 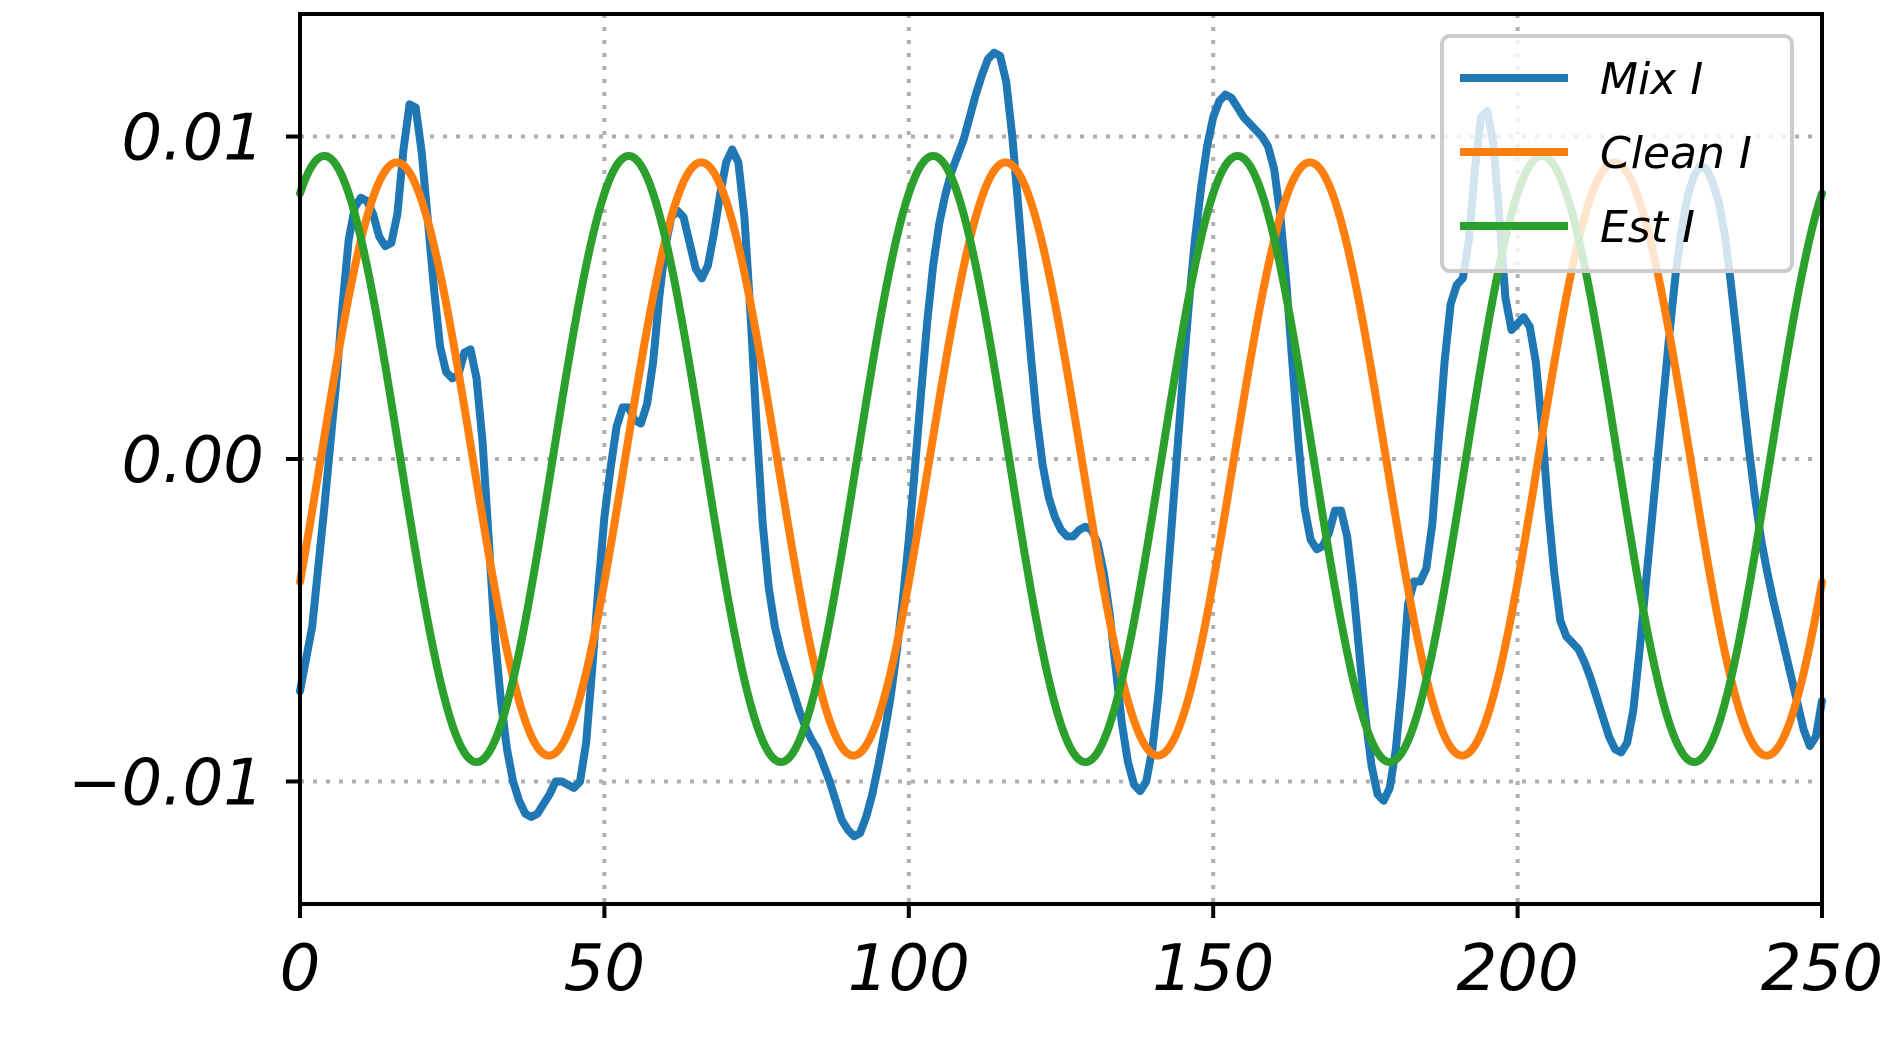 What do you see at coordinates (604, 969) in the screenshot?
I see `x-tick-label-1: 50` at bounding box center [604, 969].